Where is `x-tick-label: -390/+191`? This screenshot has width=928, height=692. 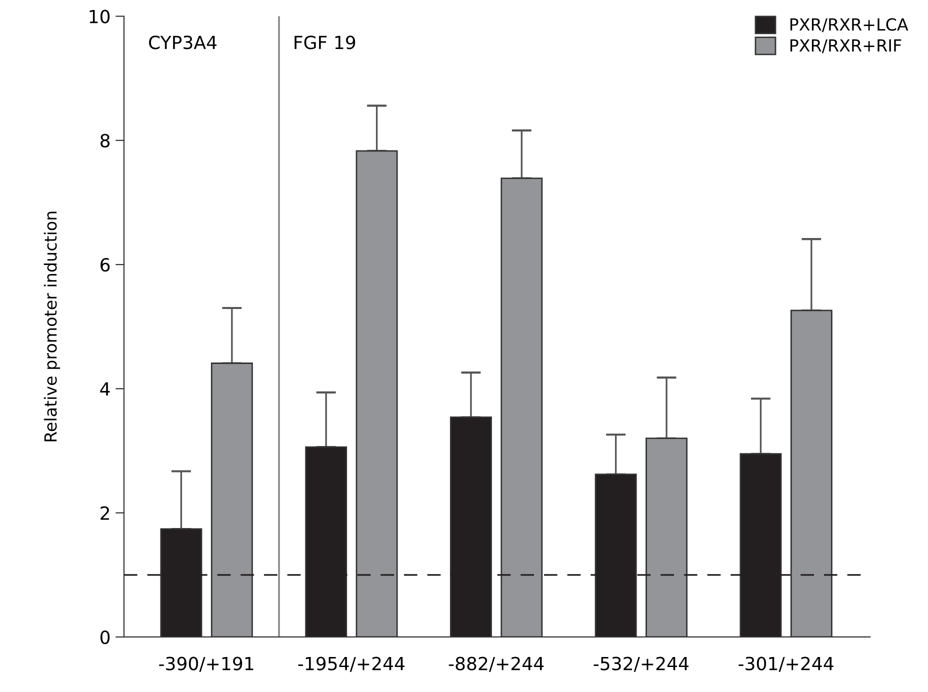
x-tick-label: -390/+191 is located at coordinates (206, 664).